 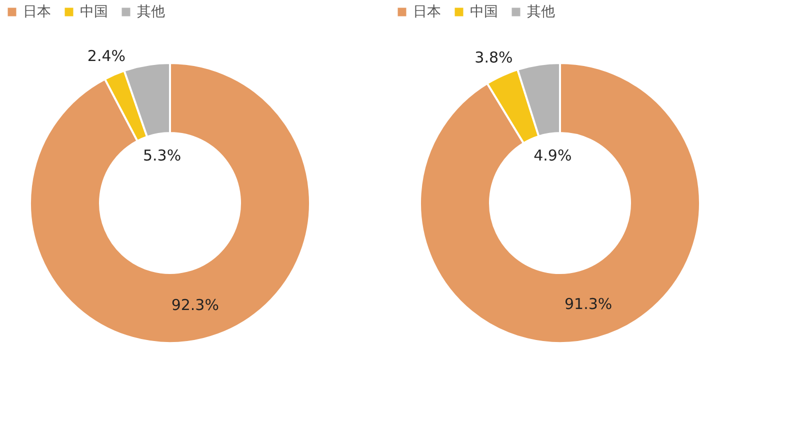 What do you see at coordinates (493, 57) in the screenshot?
I see `data-label: 3.8%` at bounding box center [493, 57].